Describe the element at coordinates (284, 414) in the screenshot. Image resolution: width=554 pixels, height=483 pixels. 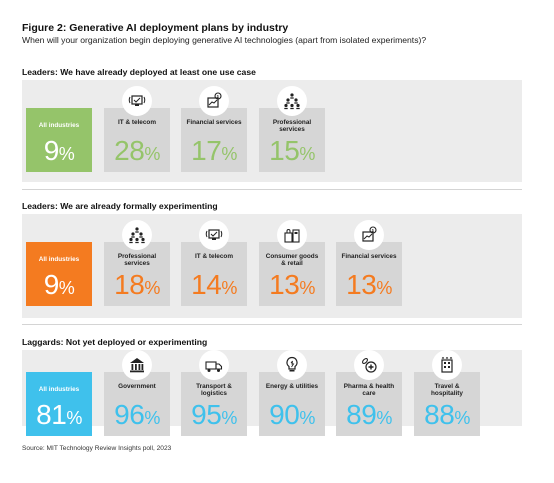
I see `value-number: 90` at that location.